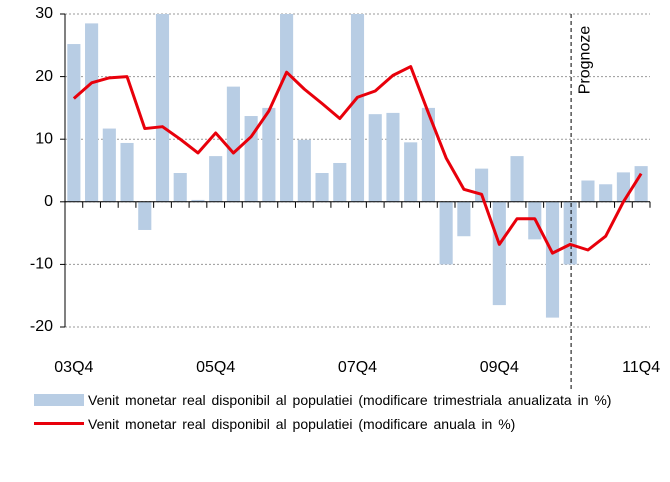 This screenshot has height=482, width=670. What do you see at coordinates (48, 201) in the screenshot?
I see `y-tick-label: 0` at bounding box center [48, 201].